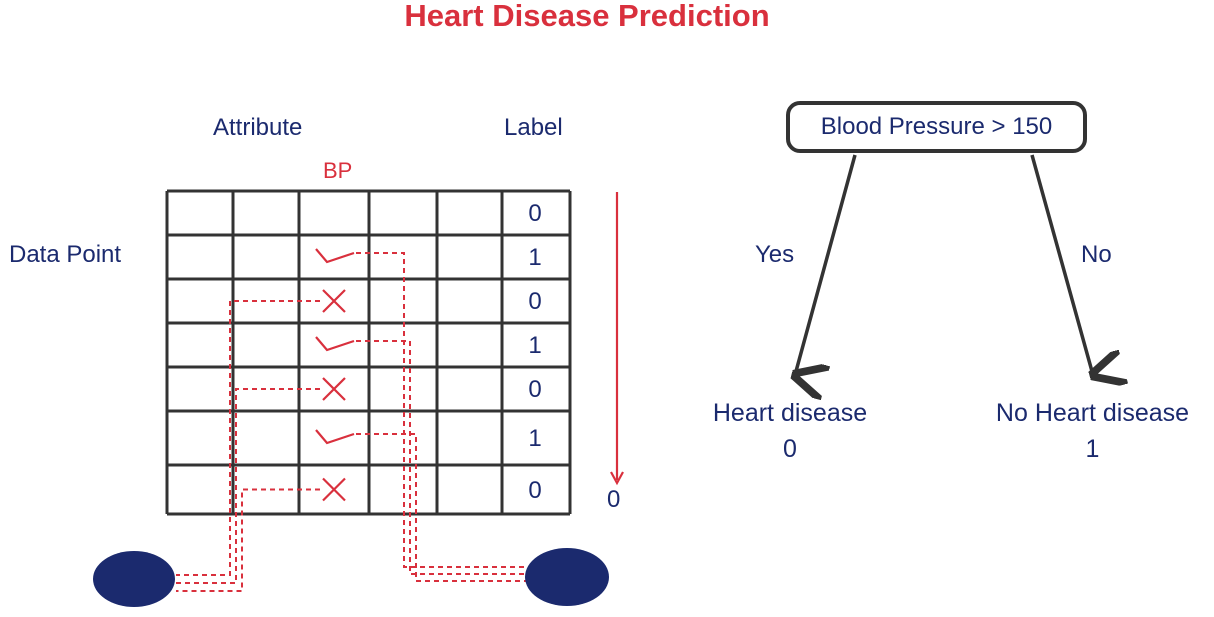 The width and height of the screenshot is (1214, 617). Describe the element at coordinates (258, 127) in the screenshot. I see `attribute-header: Attribute` at that location.